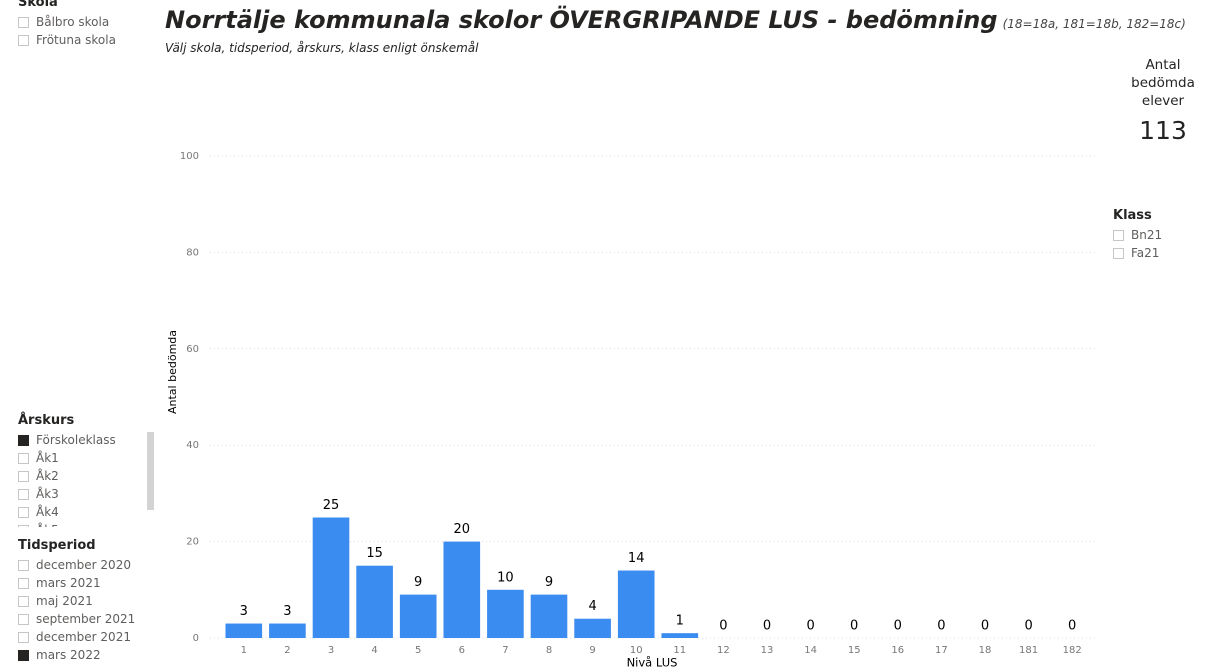 This screenshot has width=1218, height=672. I want to click on slicer-item-label: Frötuna skola, so click(76, 40).